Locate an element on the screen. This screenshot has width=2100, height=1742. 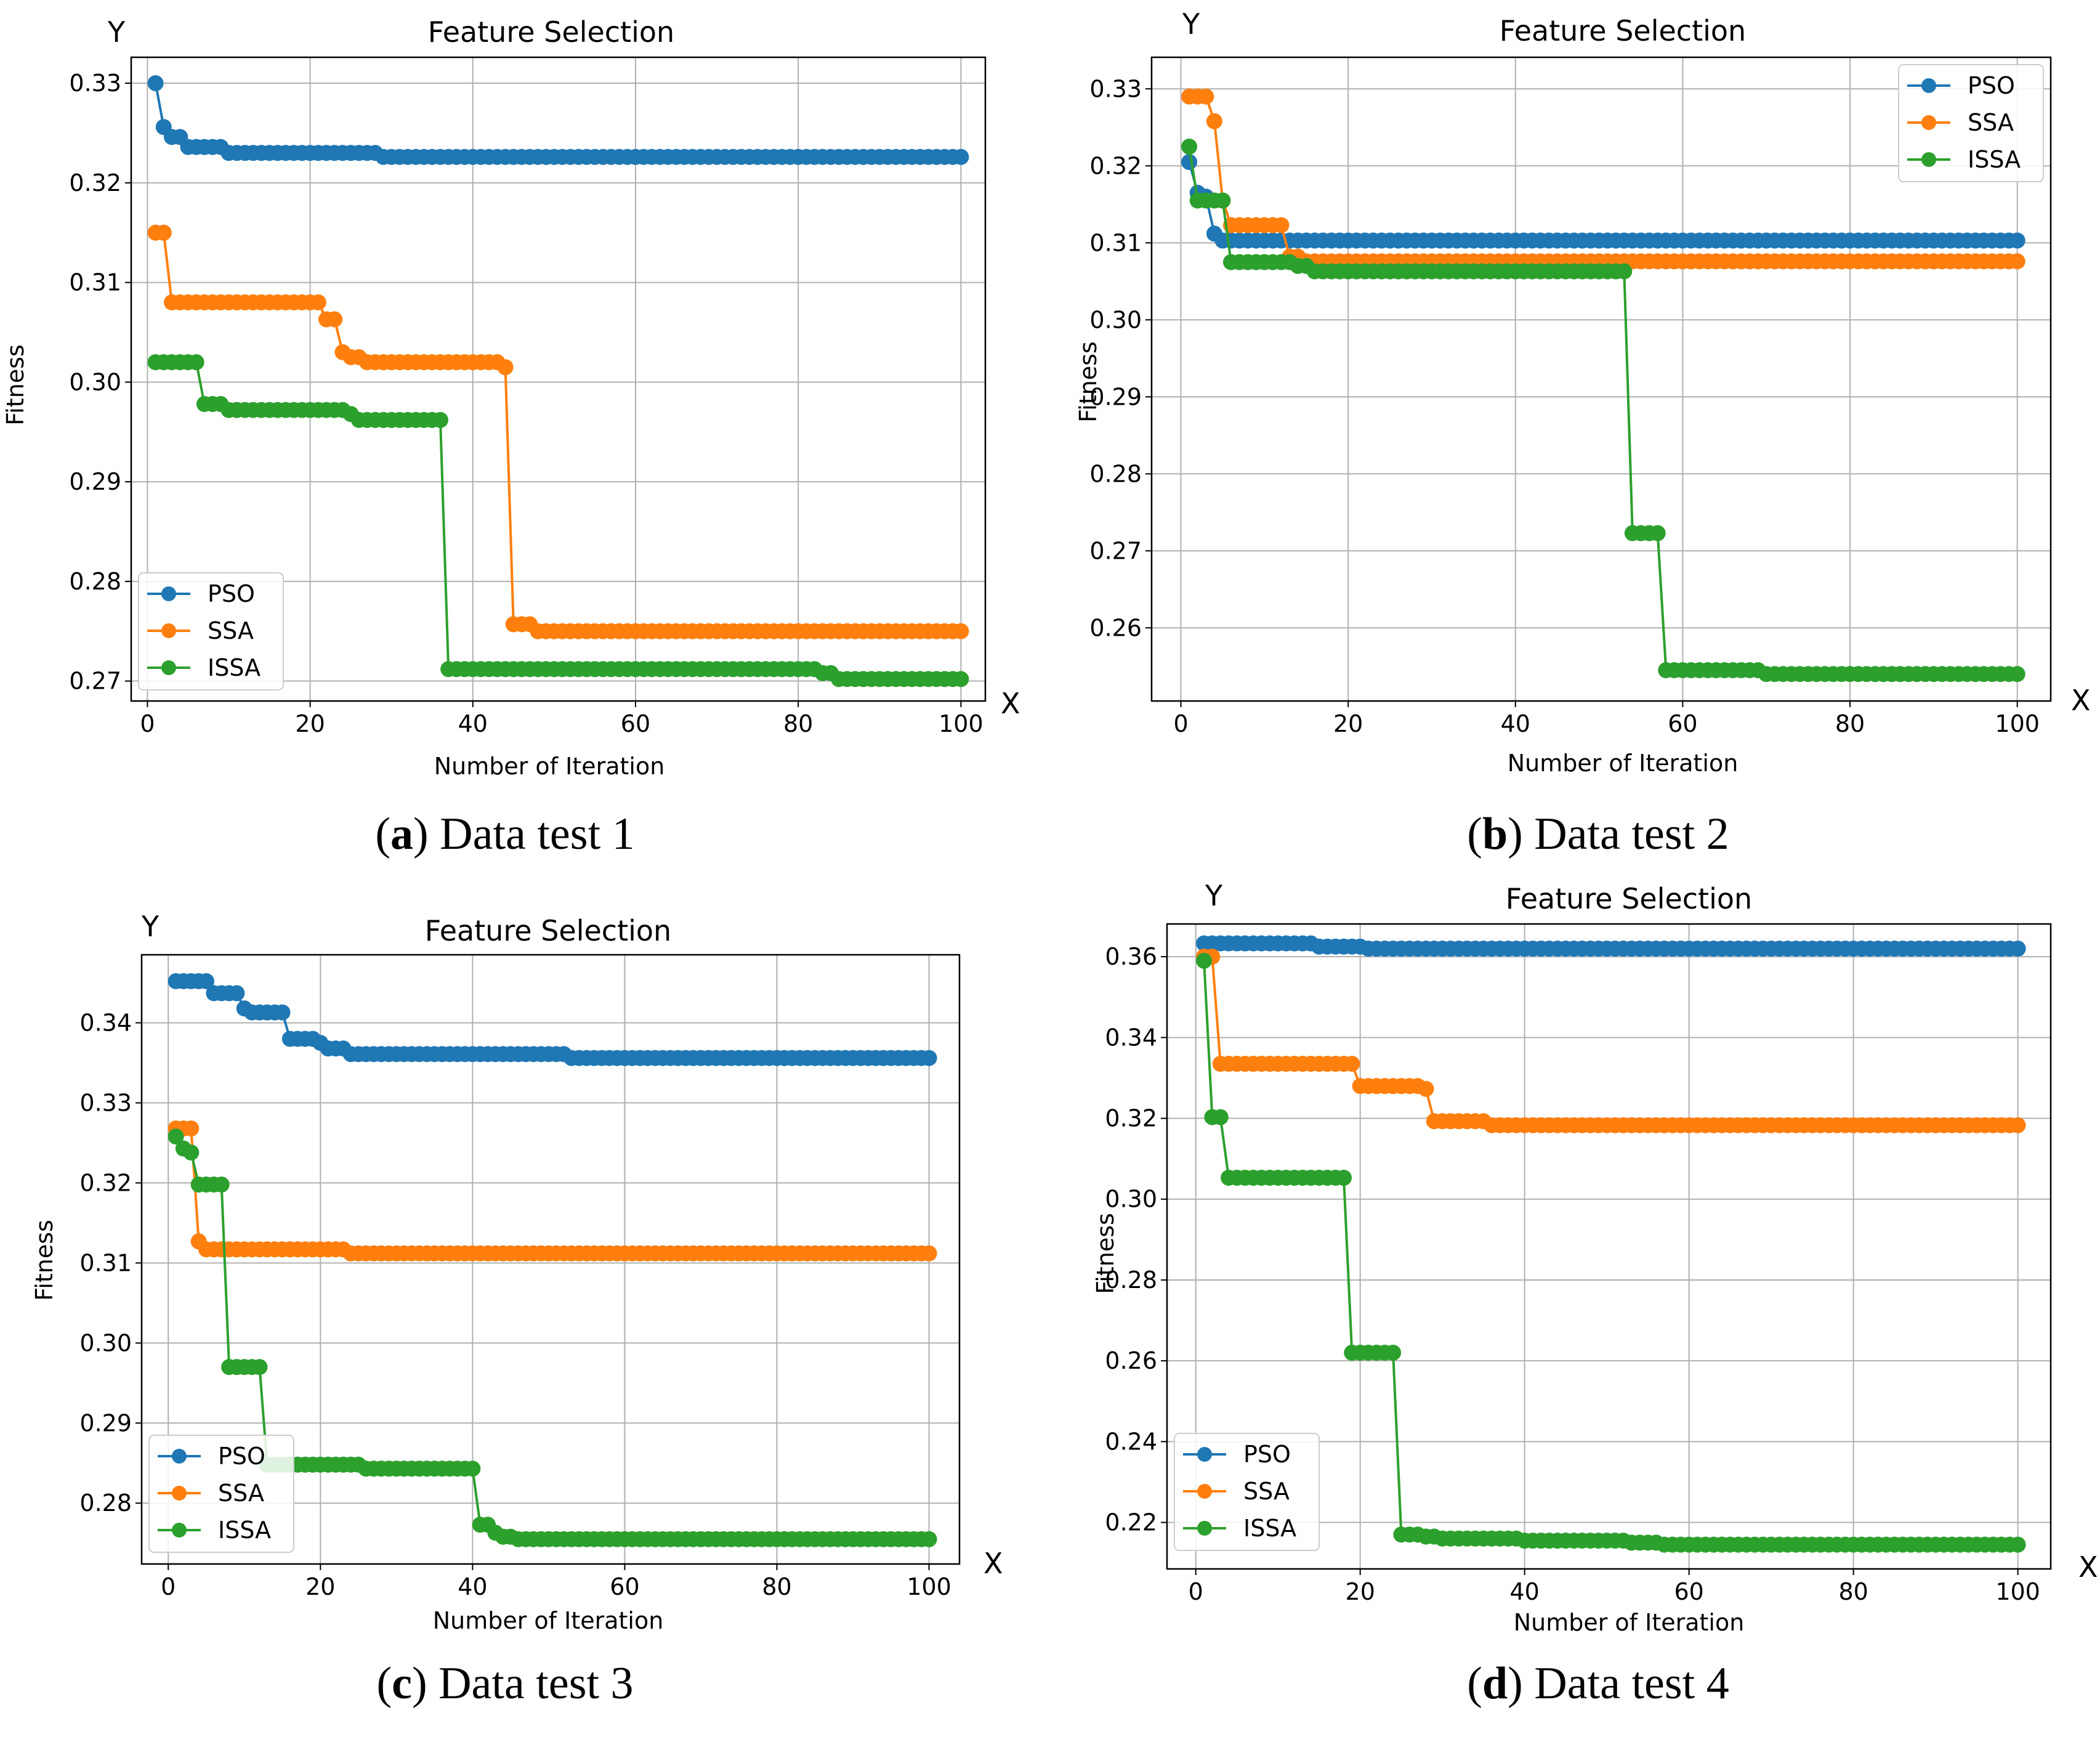
y-axis-ticks: 0.26 0.27 0.28 0.29 0.30 0.31 0.32 0.33 is located at coordinates (1120, 358).